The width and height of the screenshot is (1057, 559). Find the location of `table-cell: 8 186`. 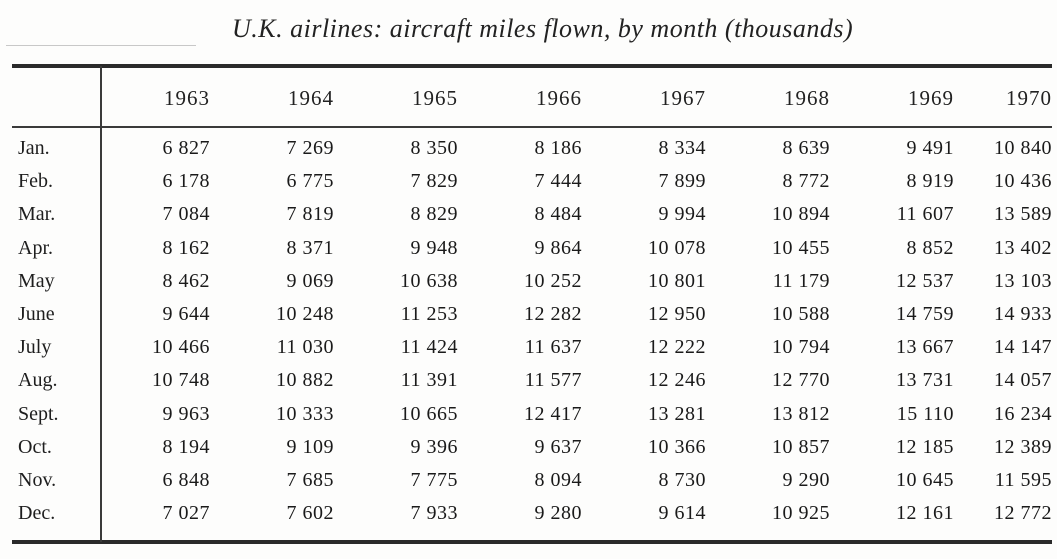

table-cell: 8 186 is located at coordinates (558, 148).